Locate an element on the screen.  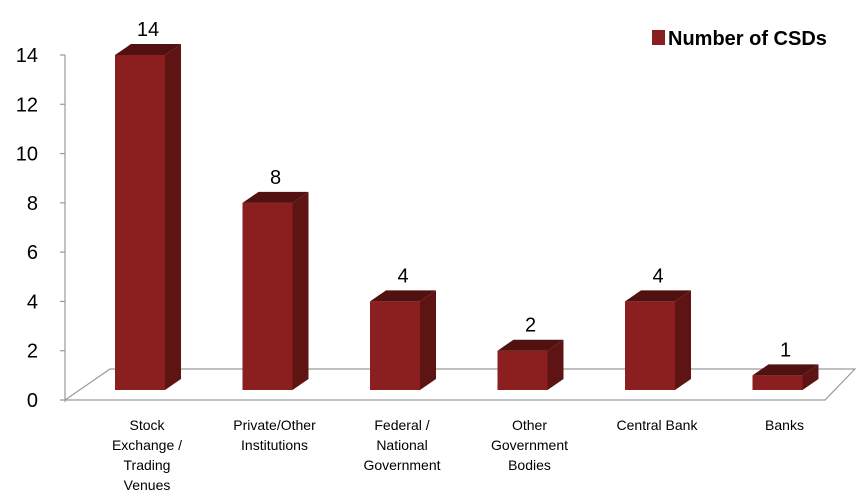
y-tick-label: 8 is located at coordinates (32, 204).